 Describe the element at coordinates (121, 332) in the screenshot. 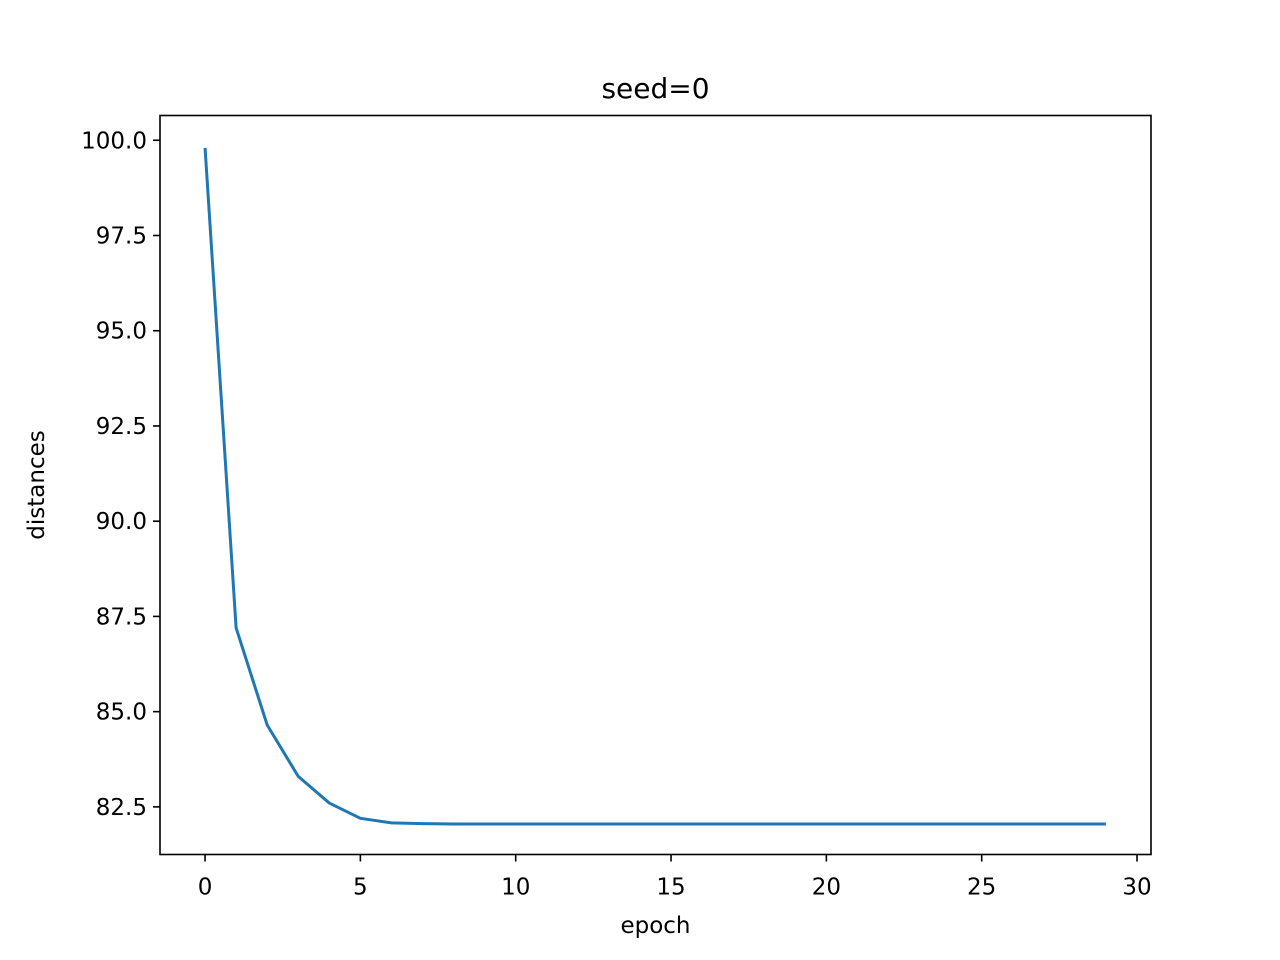

I see `y-tick-label: 95.0` at that location.